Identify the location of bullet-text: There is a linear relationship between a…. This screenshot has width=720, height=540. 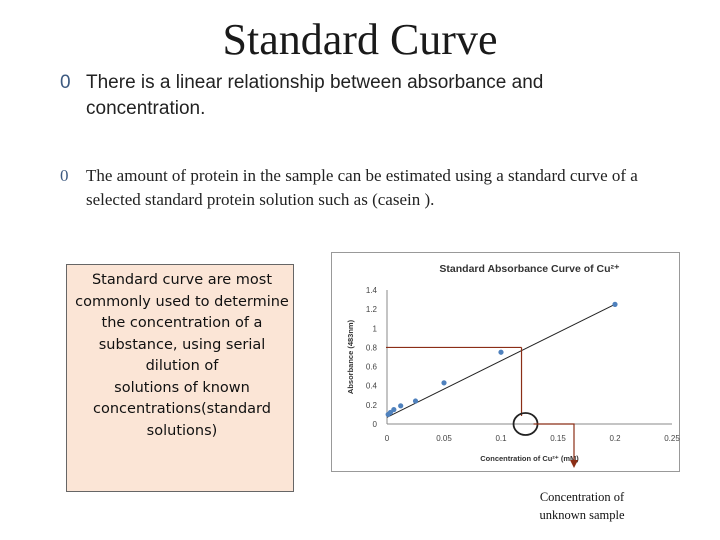
(315, 95).